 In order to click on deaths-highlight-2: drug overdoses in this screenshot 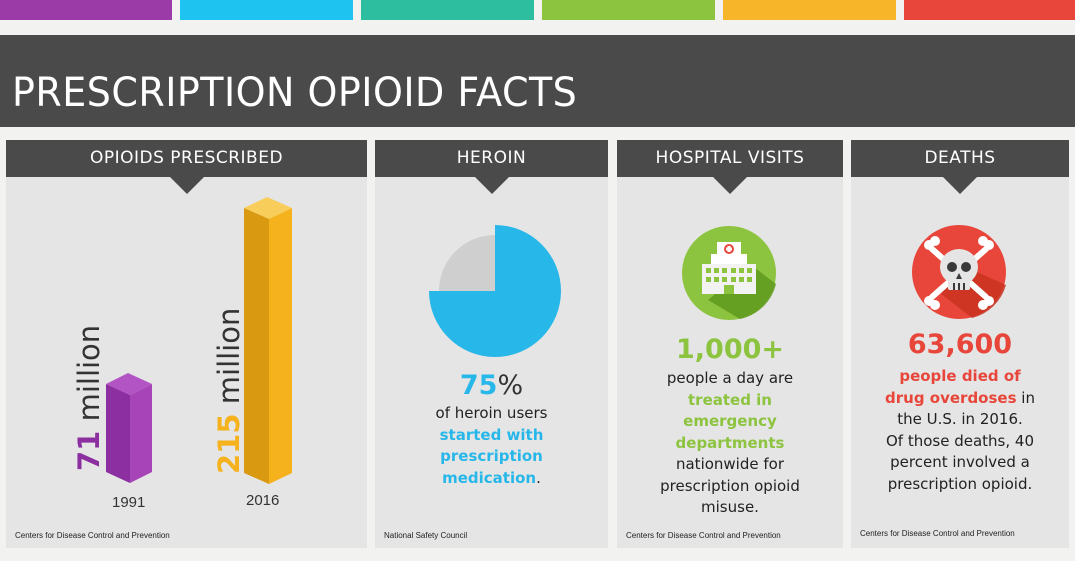, I will do `click(951, 397)`.